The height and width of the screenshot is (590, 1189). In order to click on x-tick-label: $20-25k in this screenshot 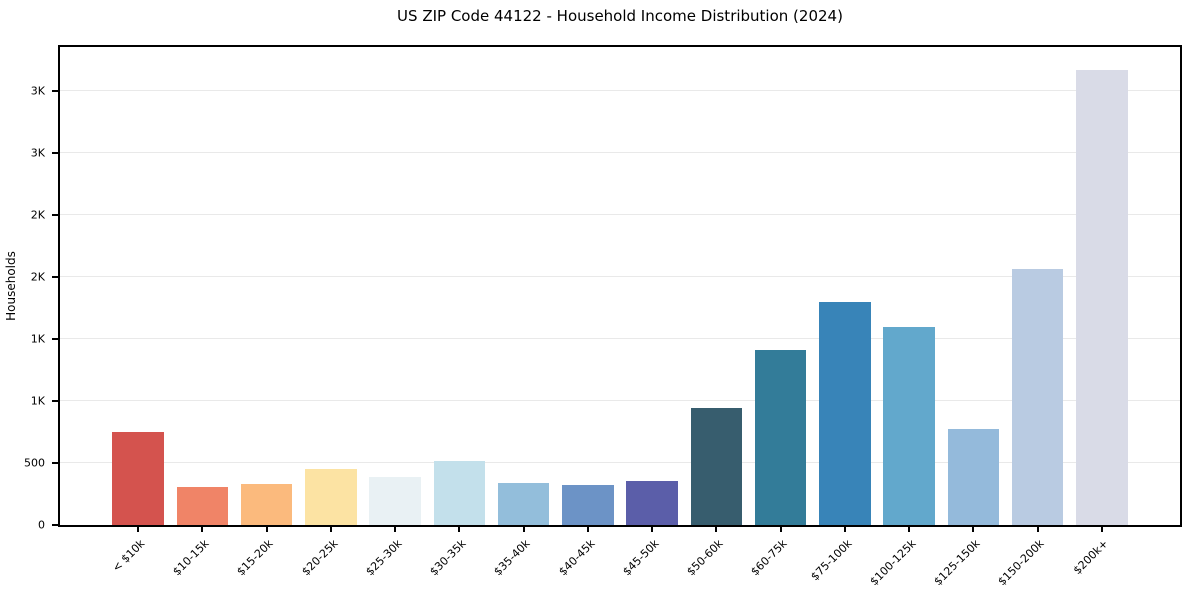, I will do `click(319, 558)`.